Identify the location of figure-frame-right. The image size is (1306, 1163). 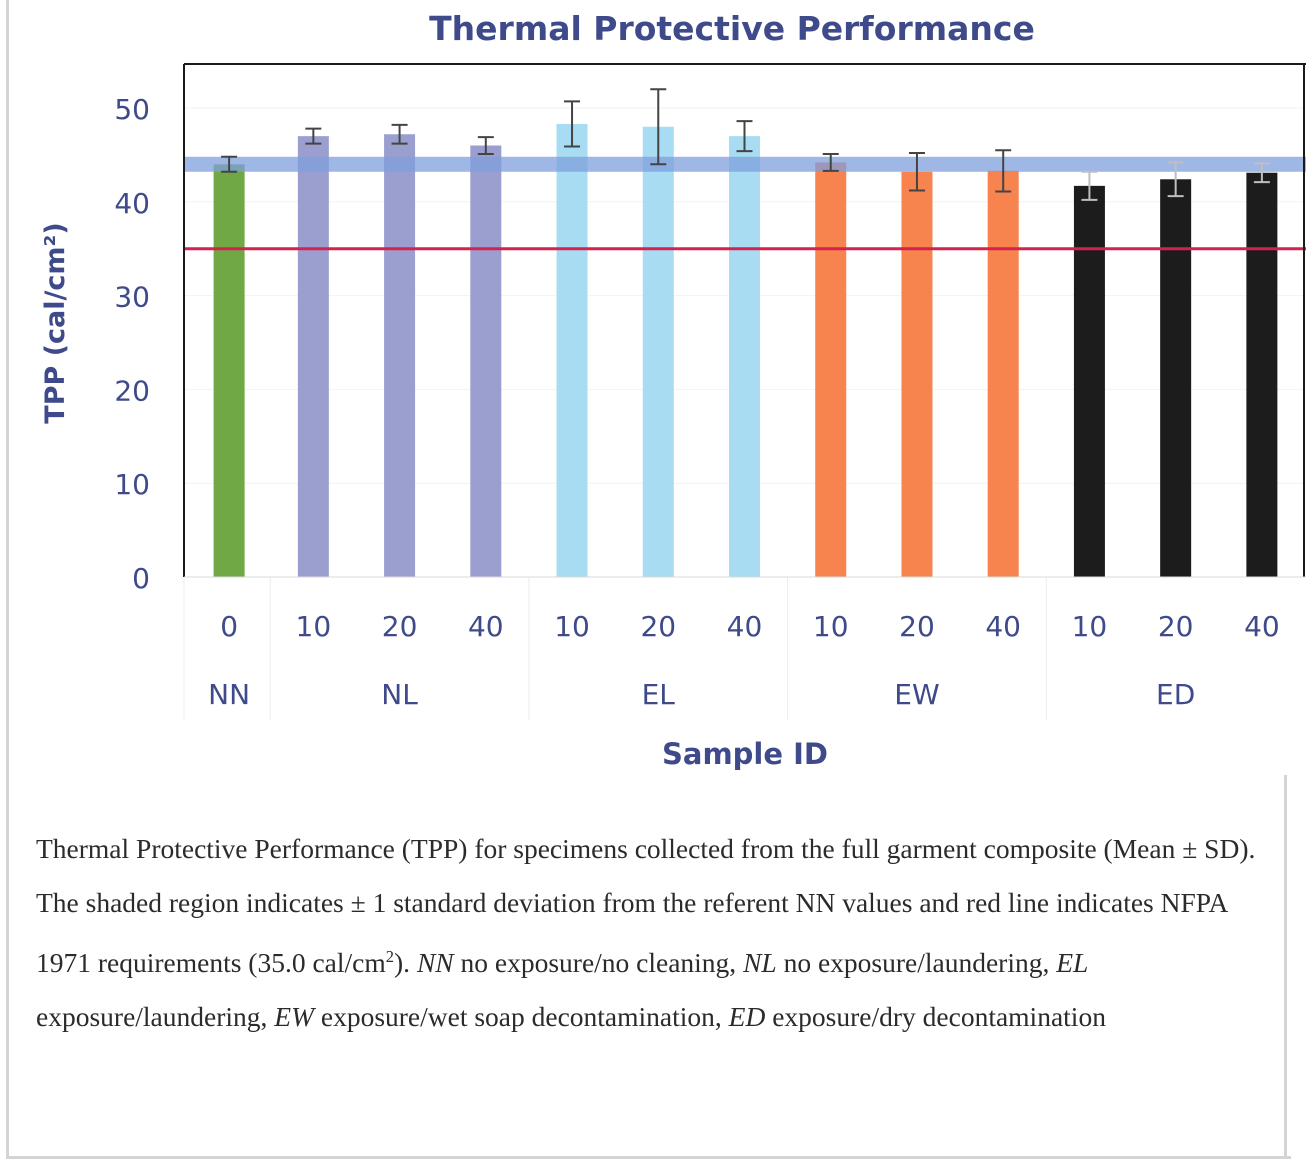
(1285, 967).